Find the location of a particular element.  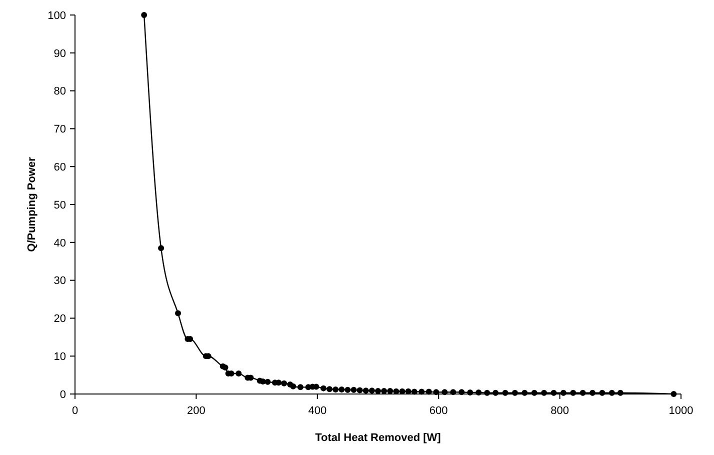

y-tick-label: 80 is located at coordinates (60, 92).